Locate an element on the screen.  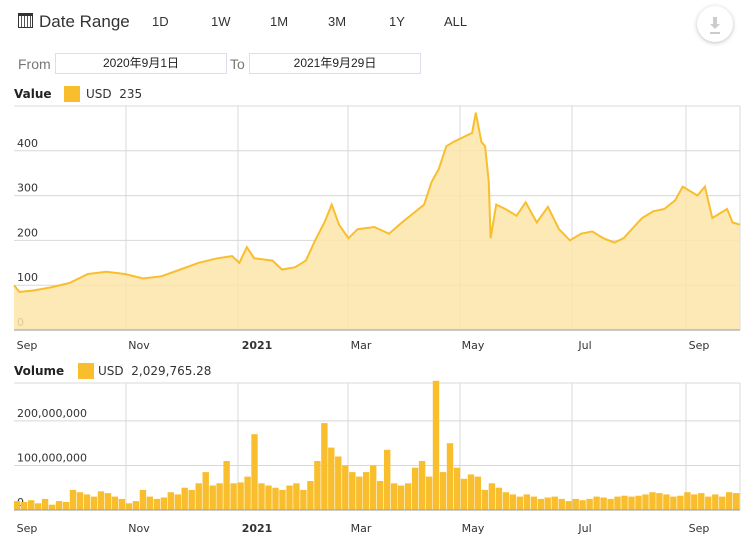
range-1w-button: 1W is located at coordinates (221, 21).